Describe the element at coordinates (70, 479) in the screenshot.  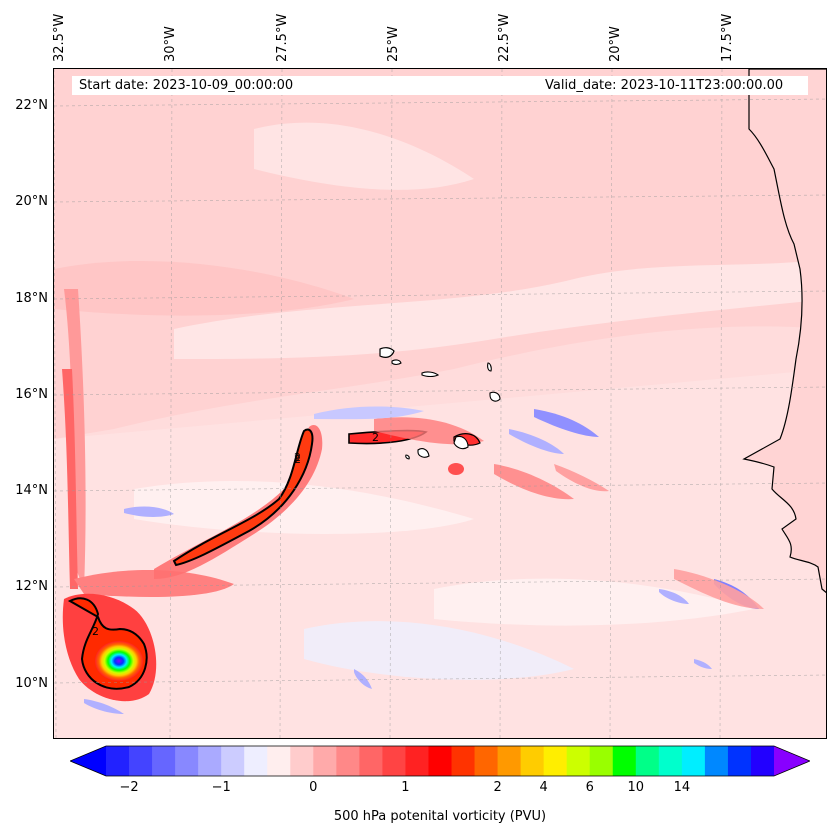
I see `west-band-core` at that location.